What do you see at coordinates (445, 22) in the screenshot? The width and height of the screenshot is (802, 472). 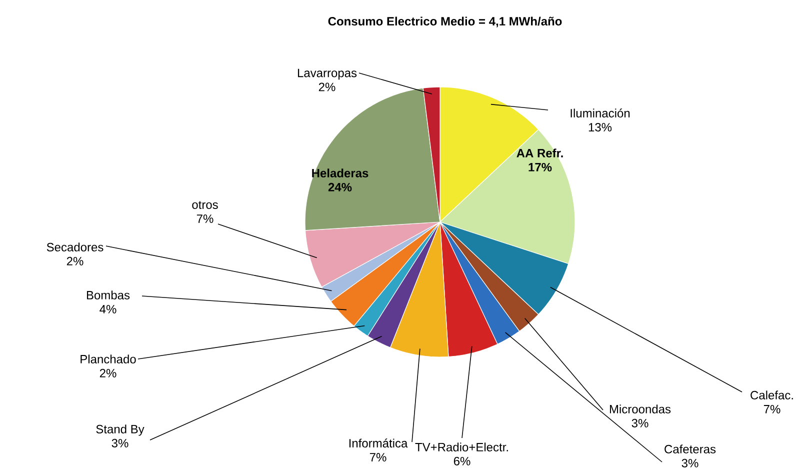 I see `chart-title: Consumo Electrico Medio = 4,1 MWh/año` at bounding box center [445, 22].